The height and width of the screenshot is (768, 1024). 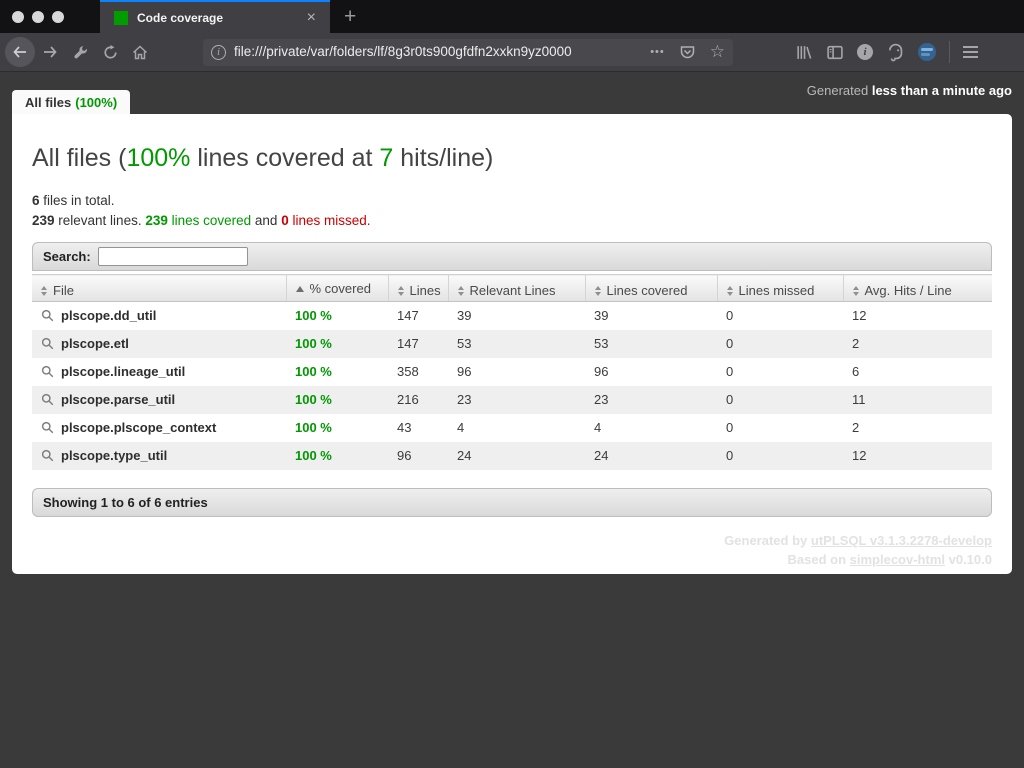 What do you see at coordinates (311, 17) in the screenshot?
I see `tab-close-icon: ×` at bounding box center [311, 17].